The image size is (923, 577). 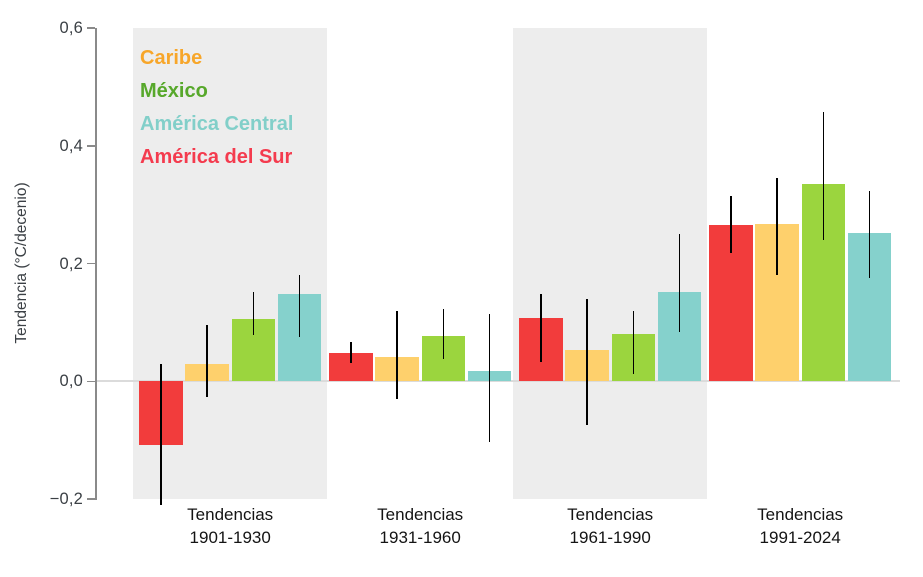 What do you see at coordinates (171, 58) in the screenshot?
I see `legend-item-caribe: Caribe` at bounding box center [171, 58].